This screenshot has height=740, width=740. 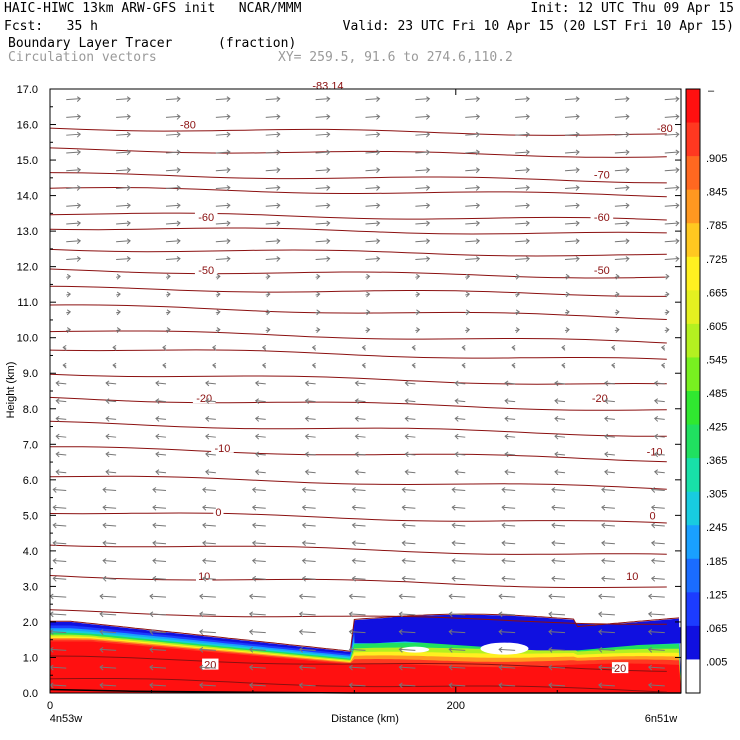 What do you see at coordinates (600, 398) in the screenshot?
I see `contour-label-bg` at bounding box center [600, 398].